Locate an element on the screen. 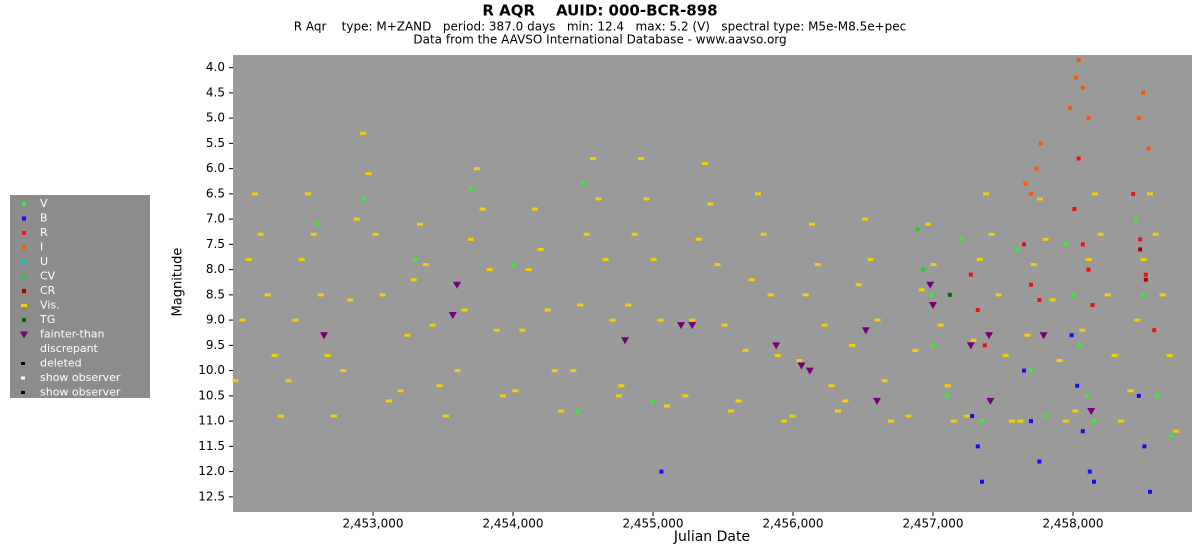  legend-label: Vis. is located at coordinates (50, 305).